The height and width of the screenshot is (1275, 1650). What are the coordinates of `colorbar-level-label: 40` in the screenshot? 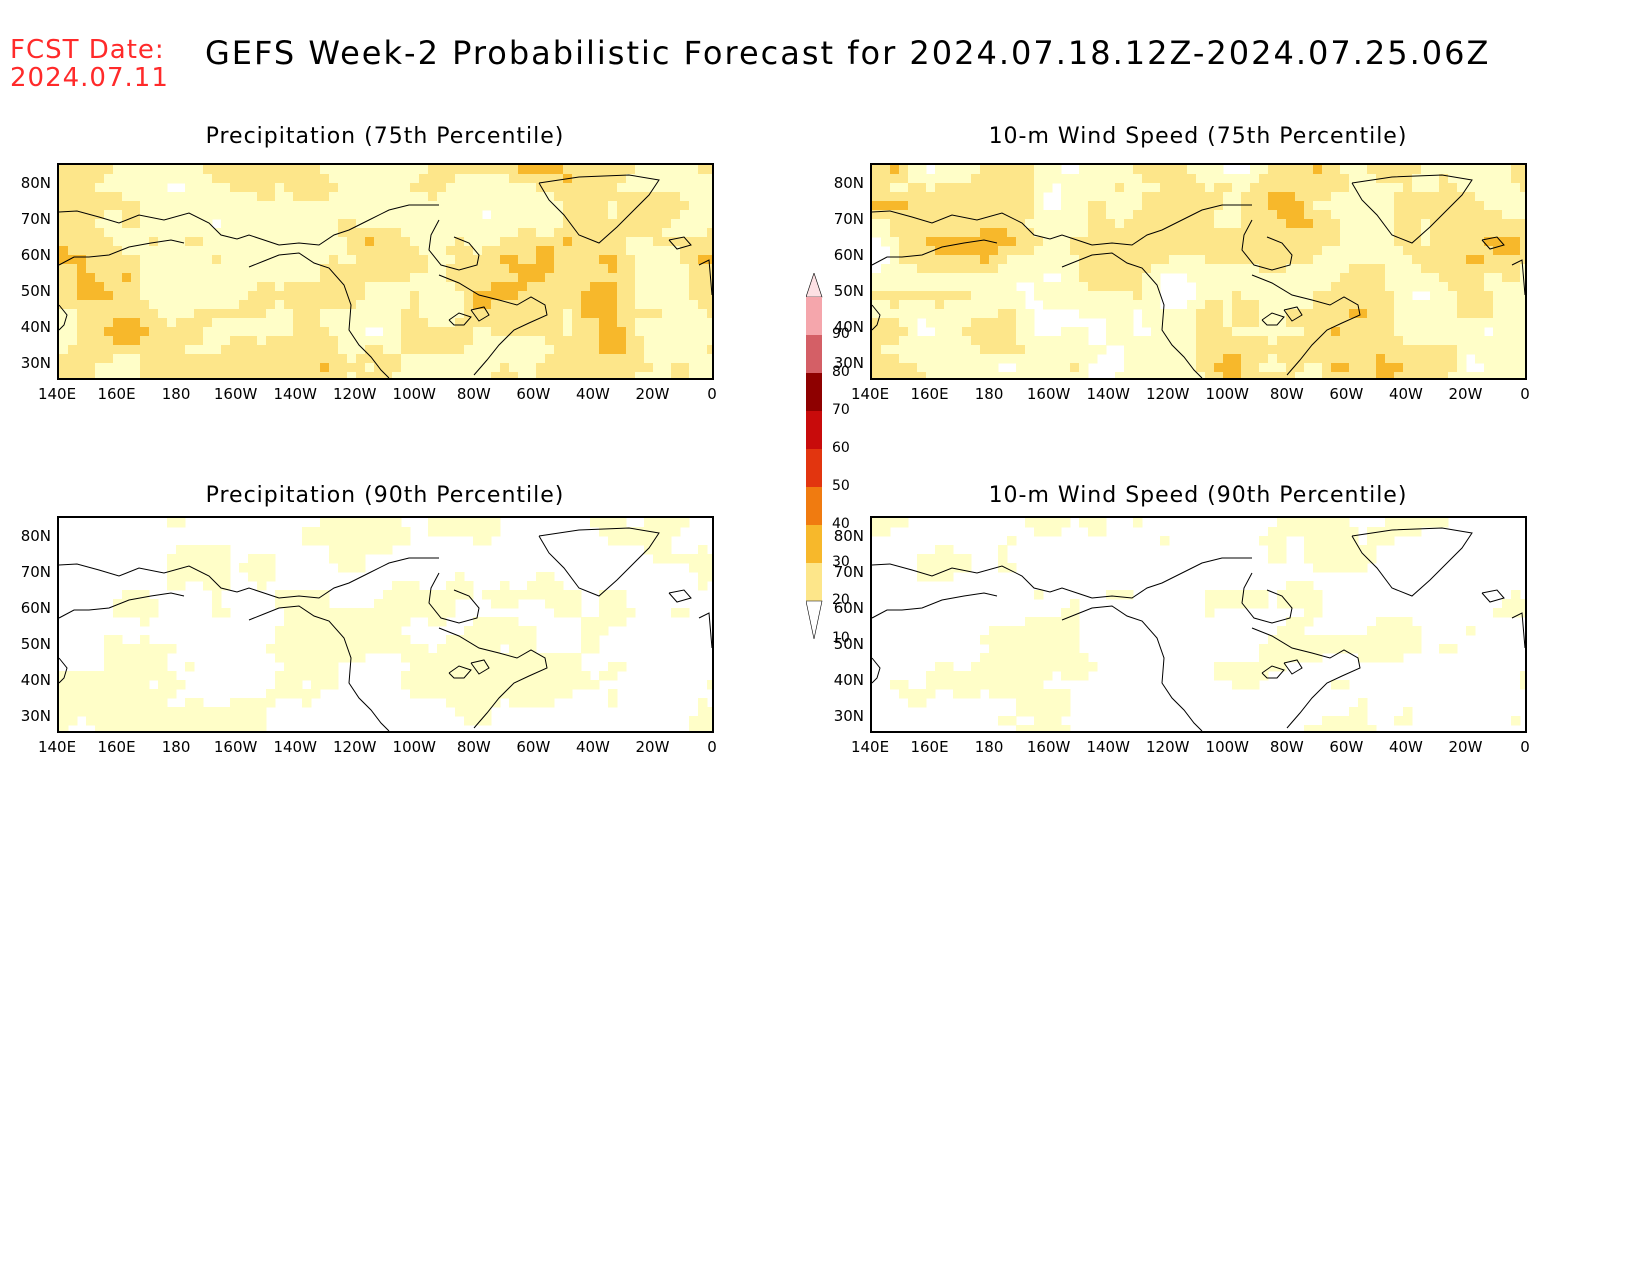 It's located at (841, 524).